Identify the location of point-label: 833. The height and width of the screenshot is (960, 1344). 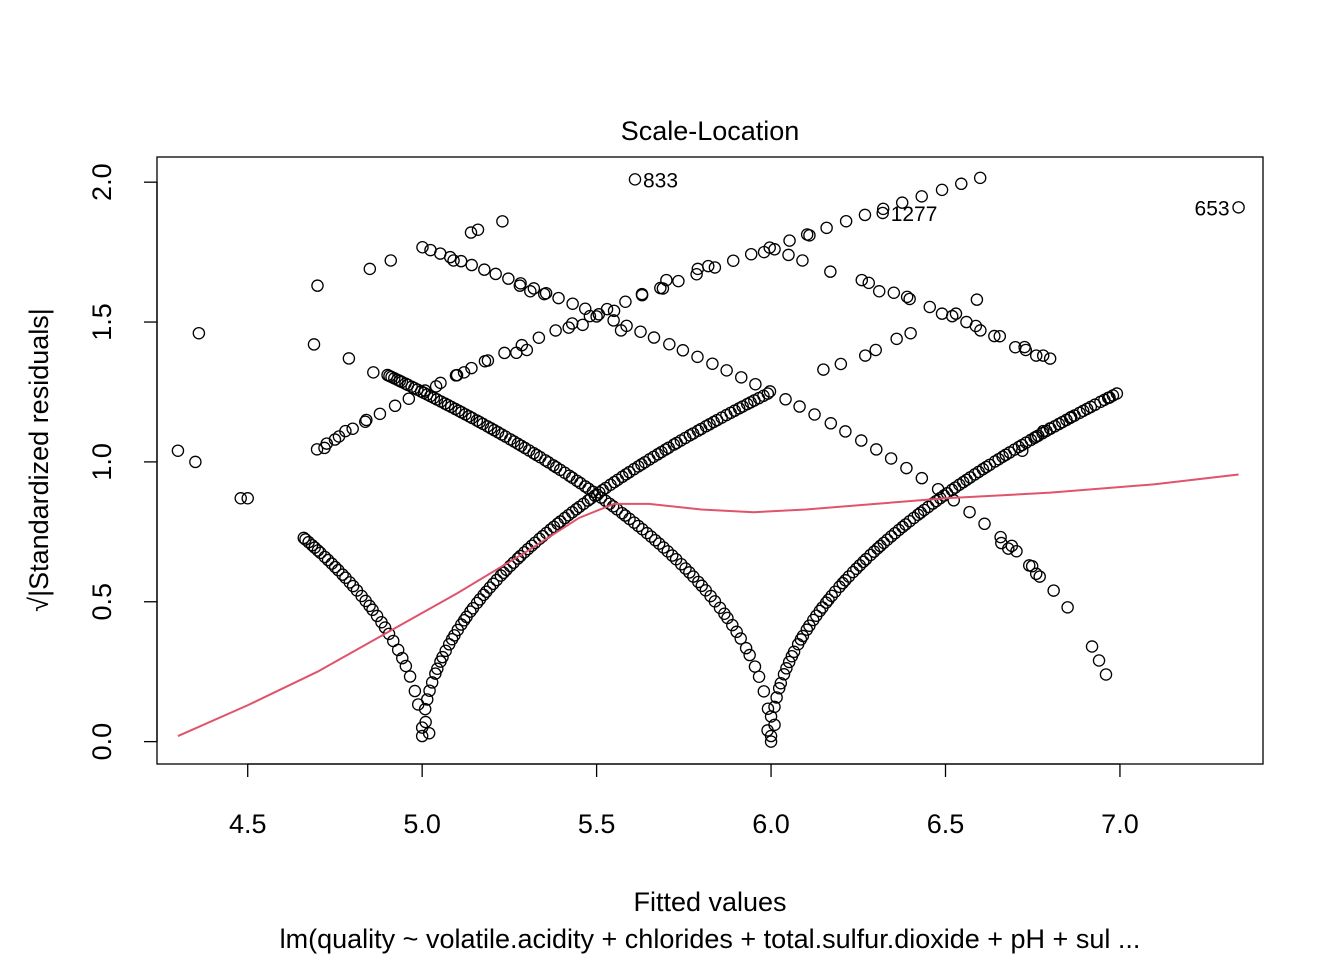
(660, 180).